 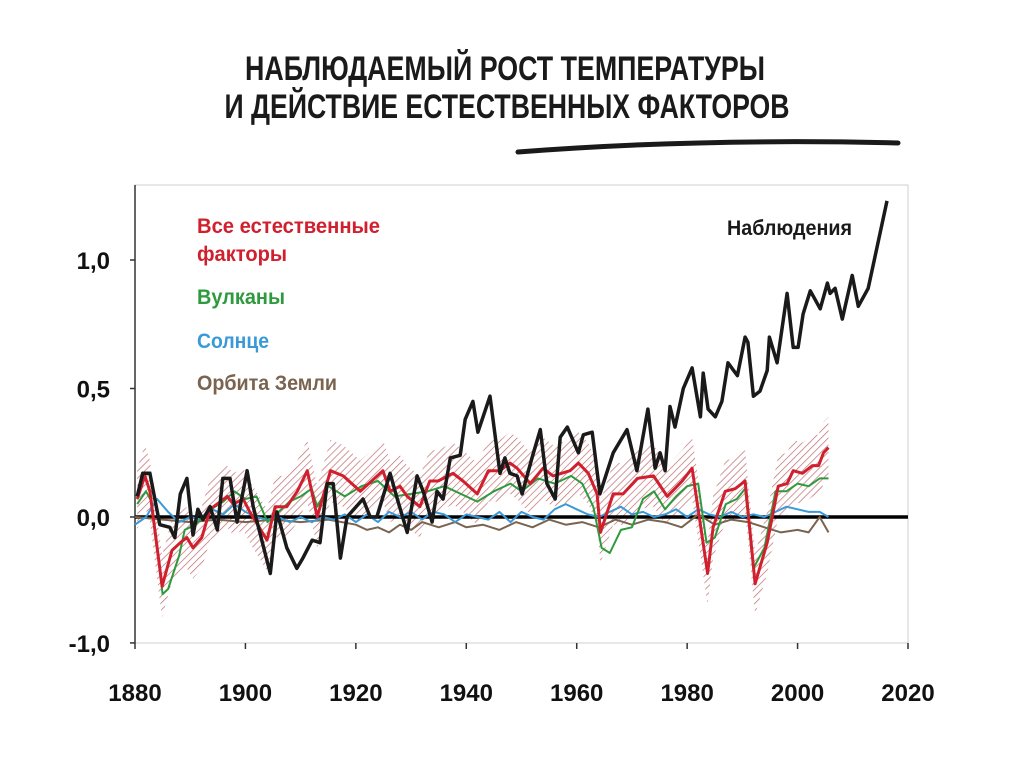 I want to click on legend-natural-line-1: Все естественные, so click(x=288, y=226).